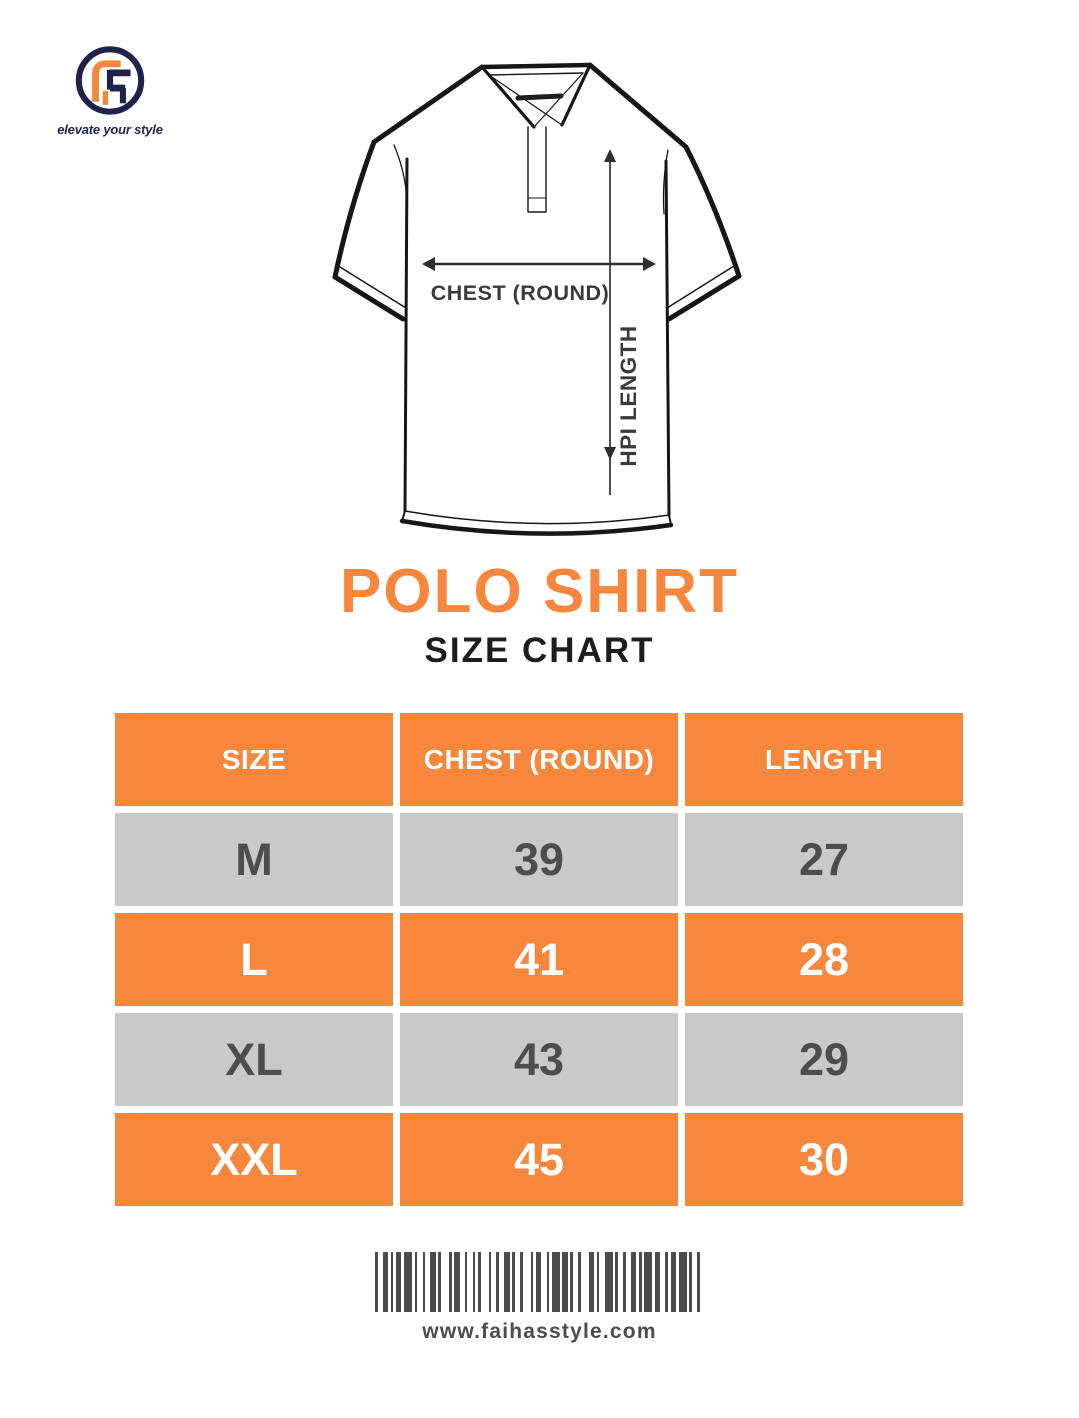 This screenshot has height=1418, width=1079. Describe the element at coordinates (539, 1059) in the screenshot. I see `cell-chest-xl: 43` at that location.